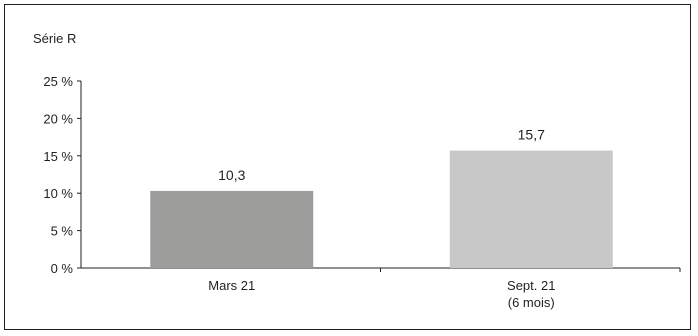 The width and height of the screenshot is (698, 336). What do you see at coordinates (62, 231) in the screenshot?
I see `y-tick-label: 5 %` at bounding box center [62, 231].